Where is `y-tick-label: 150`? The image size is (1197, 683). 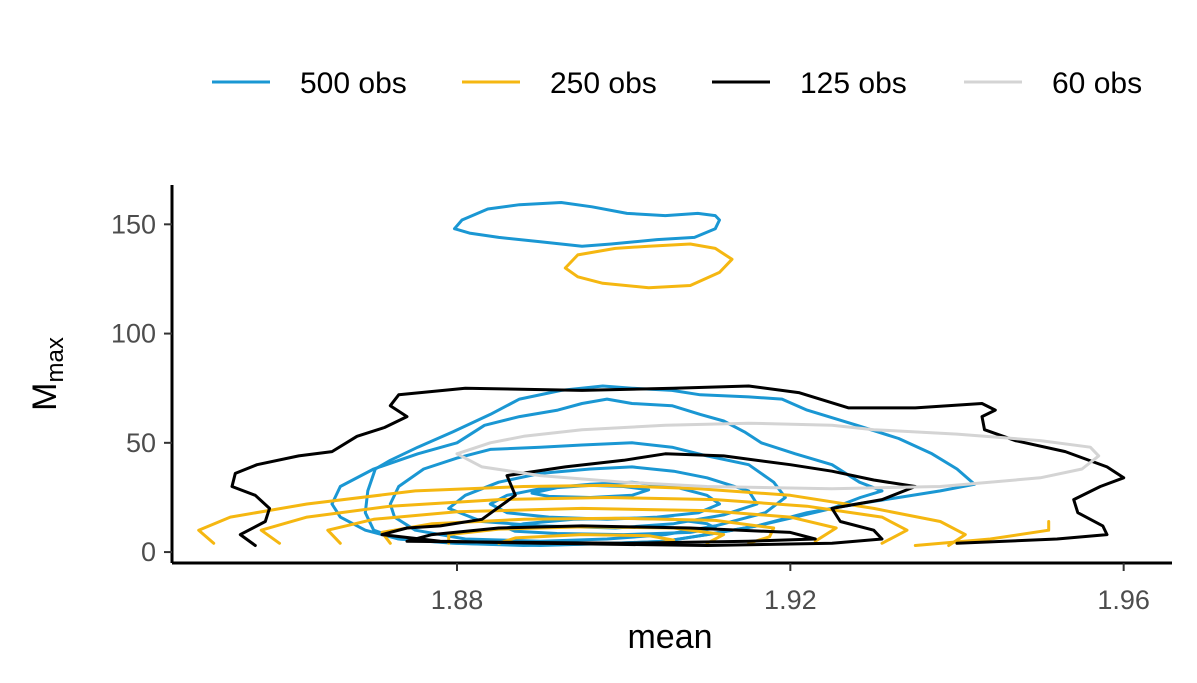 y-tick-label: 150 is located at coordinates (133, 224).